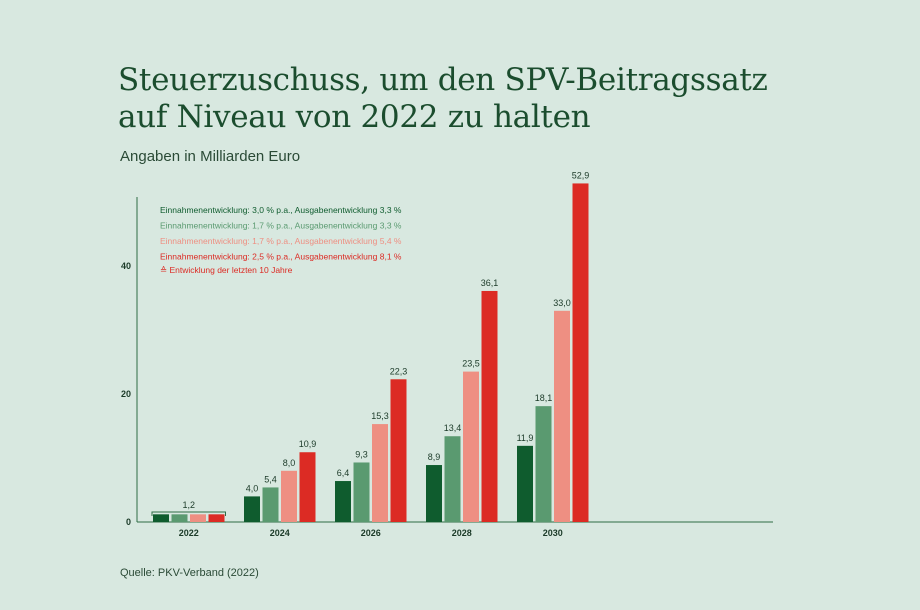  I want to click on bar-value-label: 23,5, so click(471, 364).